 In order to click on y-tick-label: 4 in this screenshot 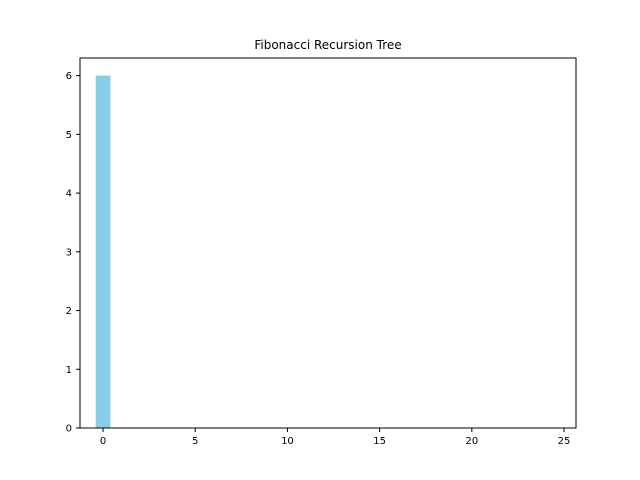, I will do `click(69, 194)`.